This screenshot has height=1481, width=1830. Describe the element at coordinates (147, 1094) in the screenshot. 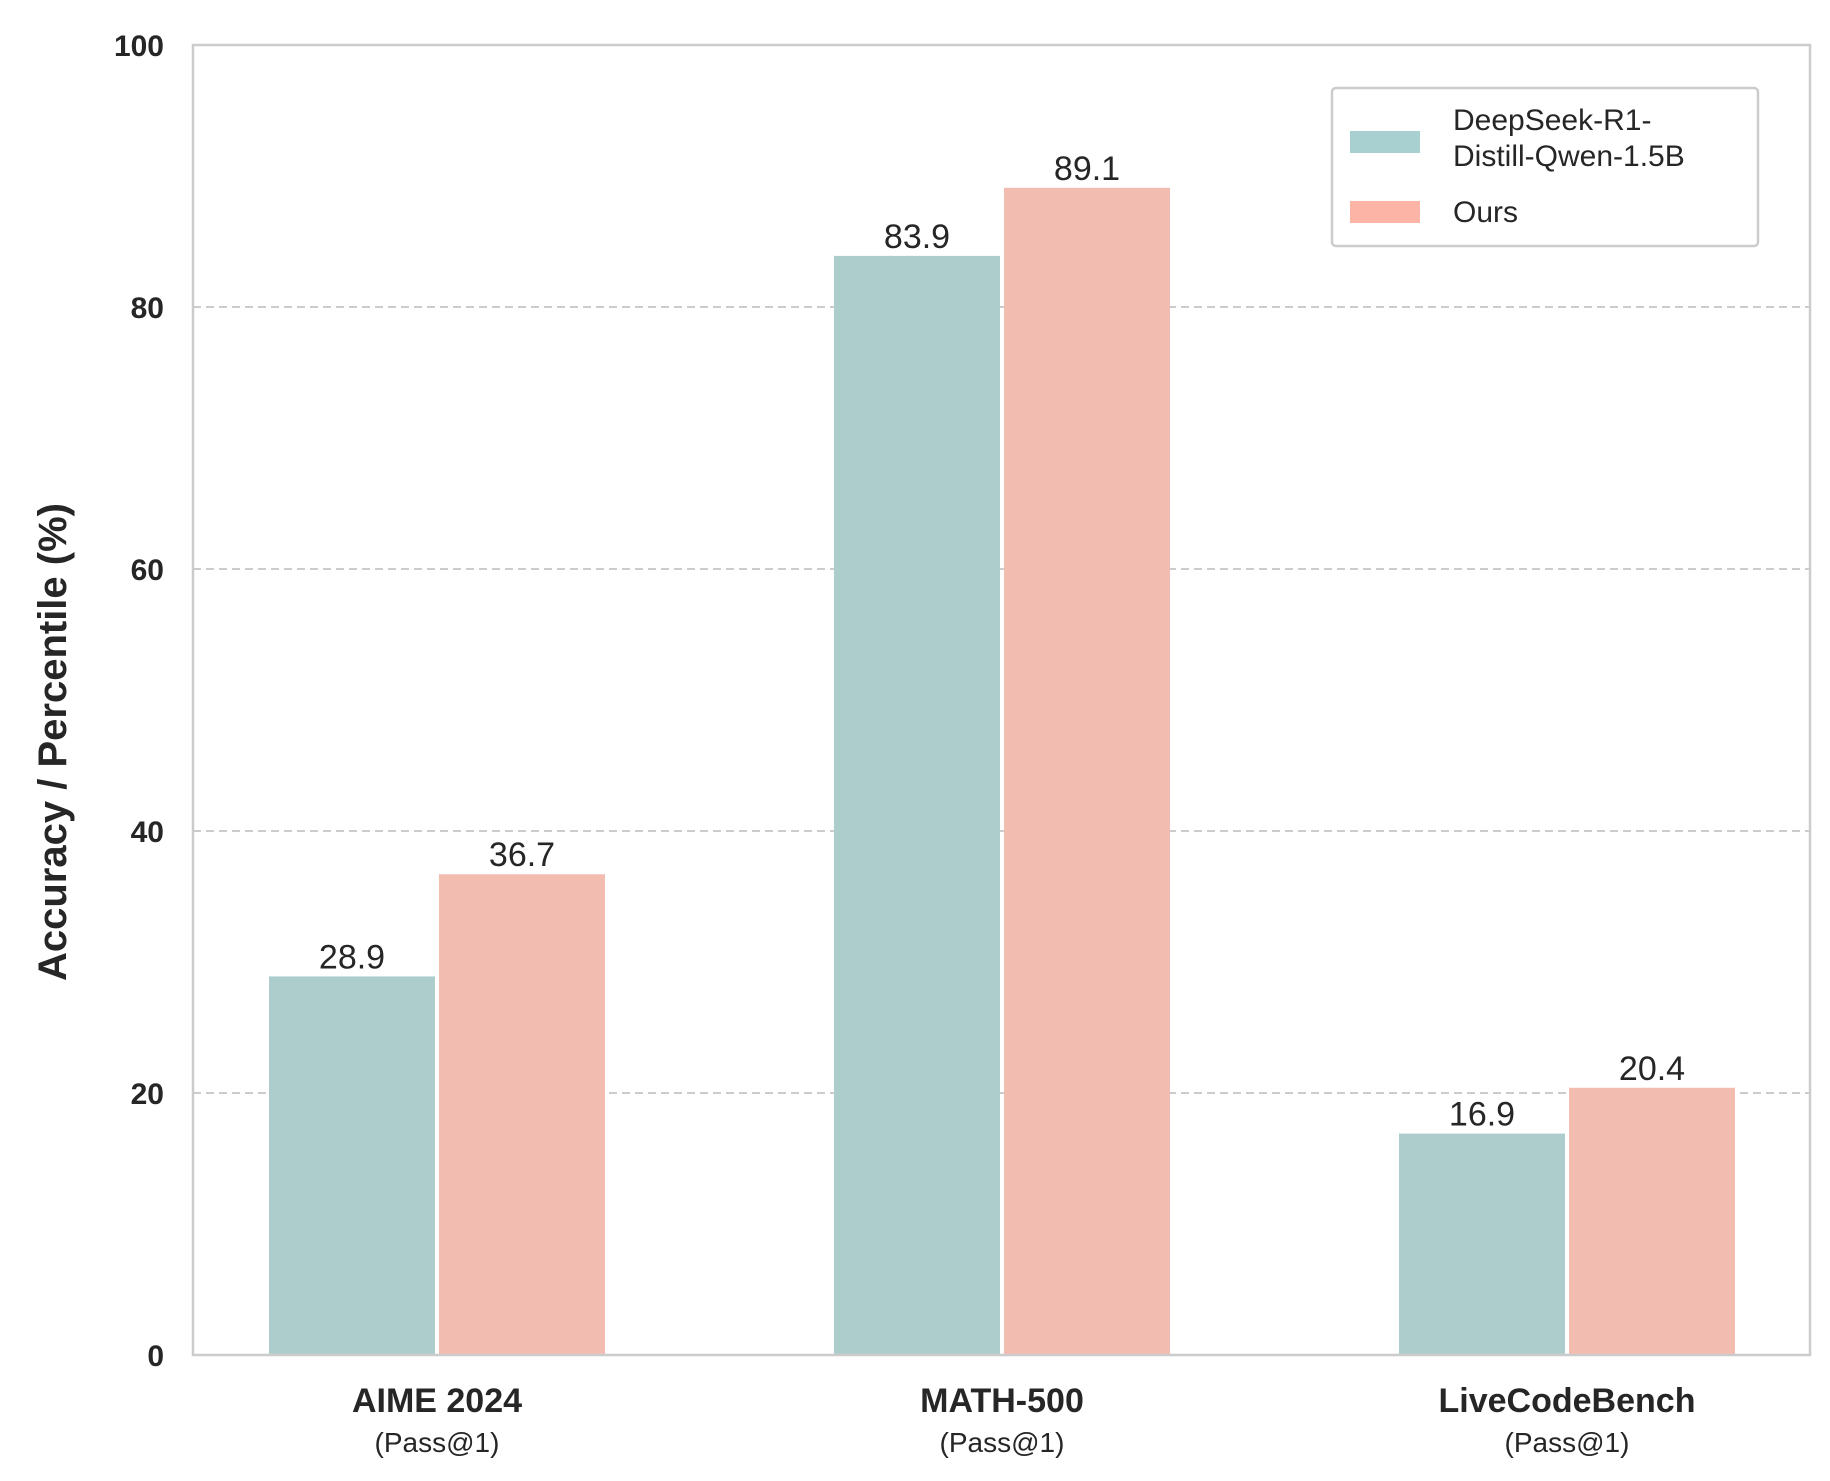

I see `y-tick-label: 20` at that location.